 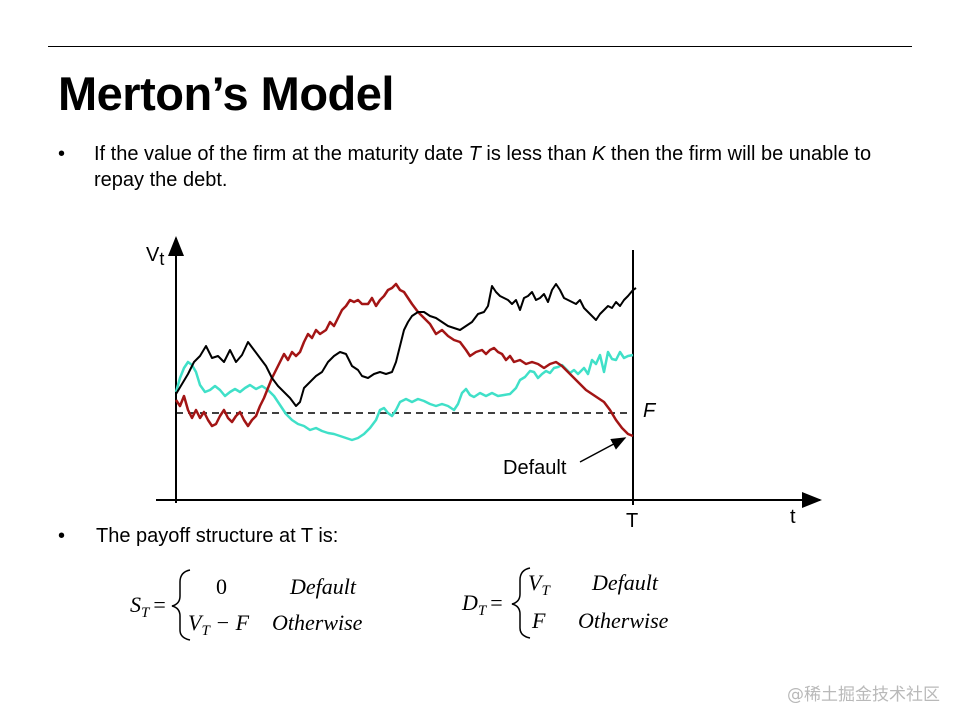 What do you see at coordinates (603, 450) in the screenshot?
I see `default-arrow` at bounding box center [603, 450].